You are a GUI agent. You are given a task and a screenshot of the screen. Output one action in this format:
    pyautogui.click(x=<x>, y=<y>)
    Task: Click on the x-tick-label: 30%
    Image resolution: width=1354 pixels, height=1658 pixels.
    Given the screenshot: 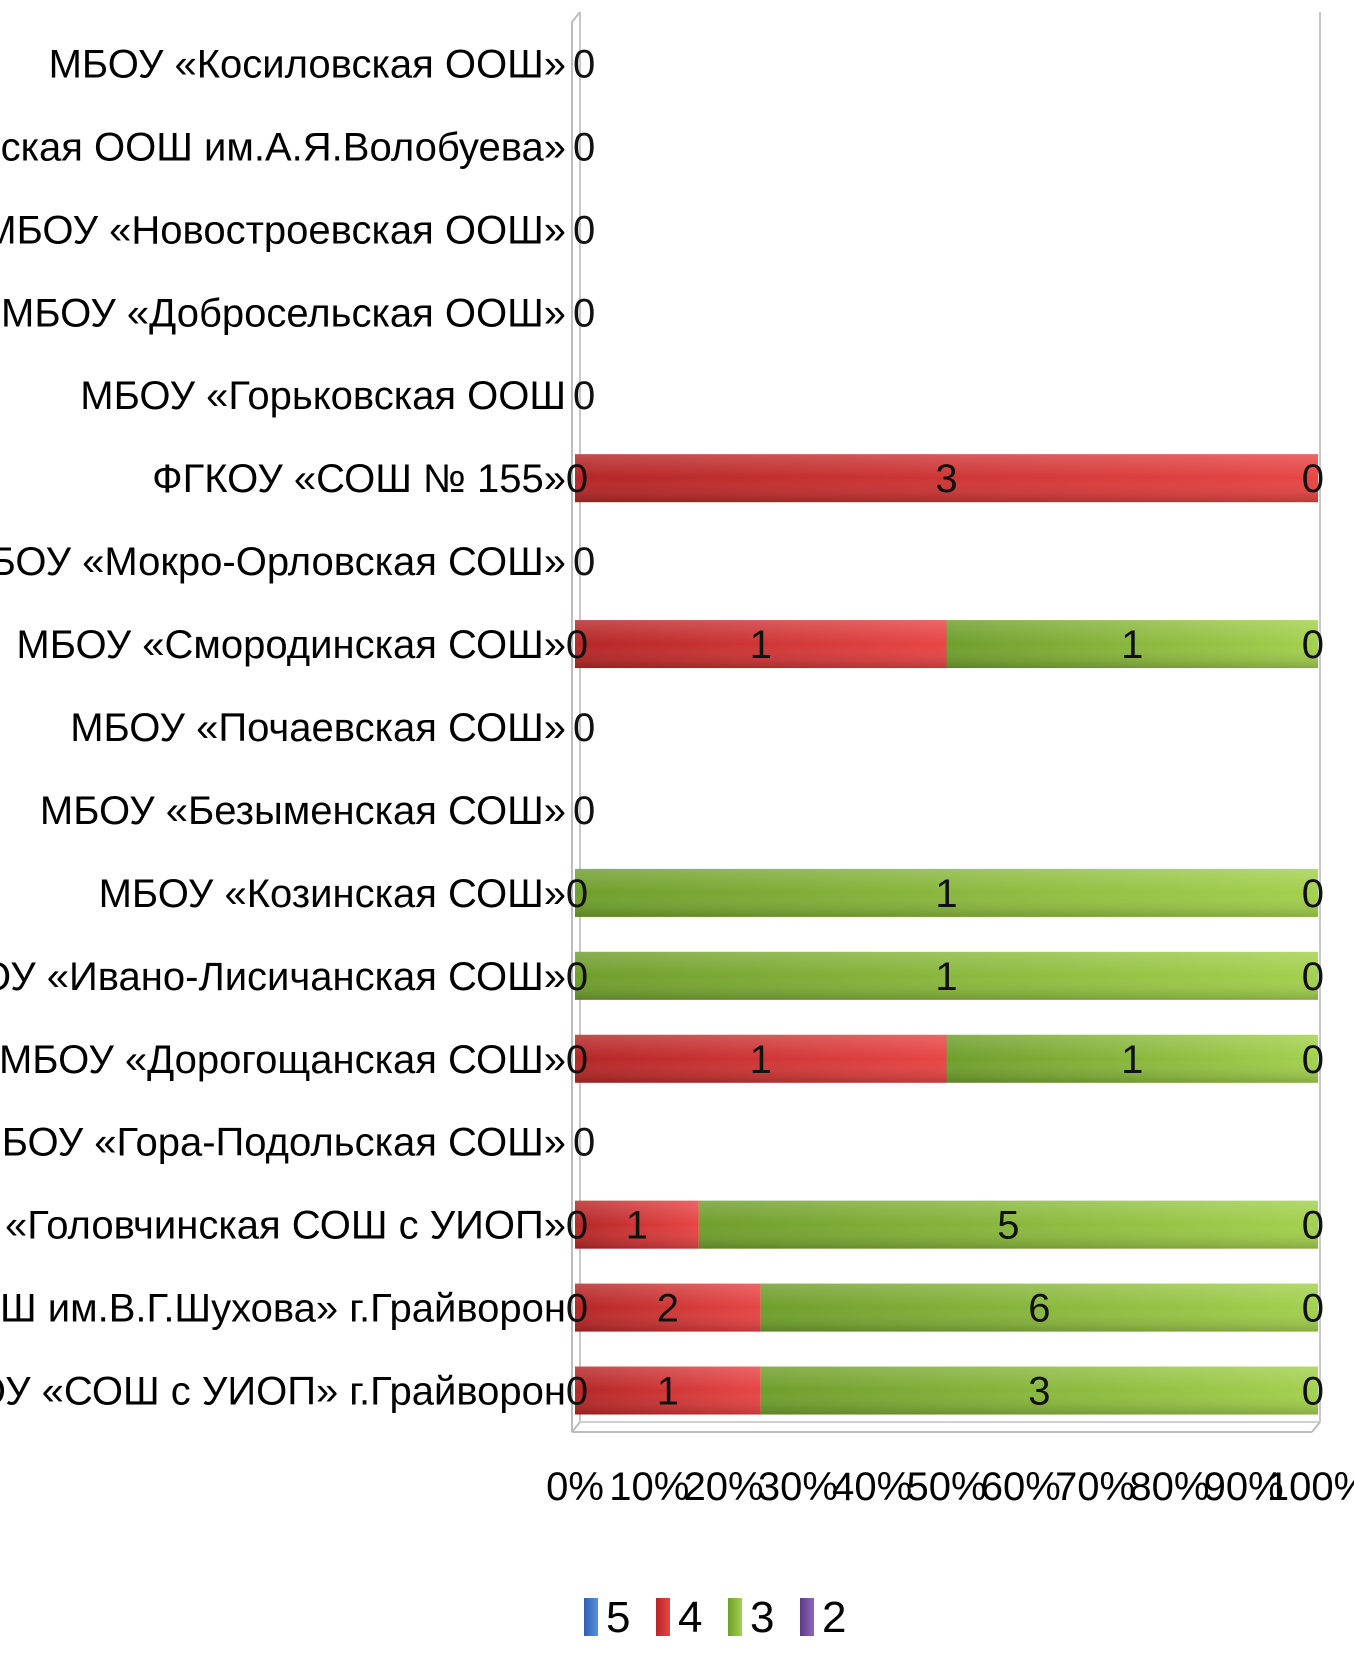 What is the action you would take?
    pyautogui.click(x=798, y=1487)
    